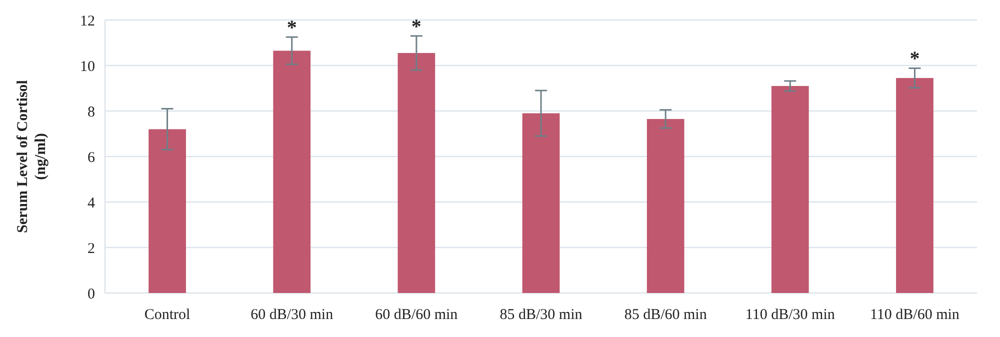  What do you see at coordinates (92, 203) in the screenshot?
I see `y-tick-label: 4` at bounding box center [92, 203].